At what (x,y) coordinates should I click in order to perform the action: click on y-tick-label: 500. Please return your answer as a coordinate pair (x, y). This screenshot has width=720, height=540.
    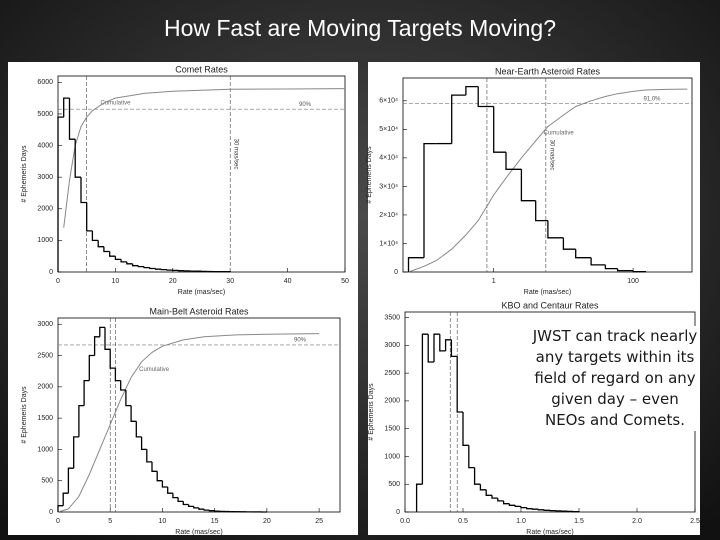
    Looking at the image, I should click on (394, 484).